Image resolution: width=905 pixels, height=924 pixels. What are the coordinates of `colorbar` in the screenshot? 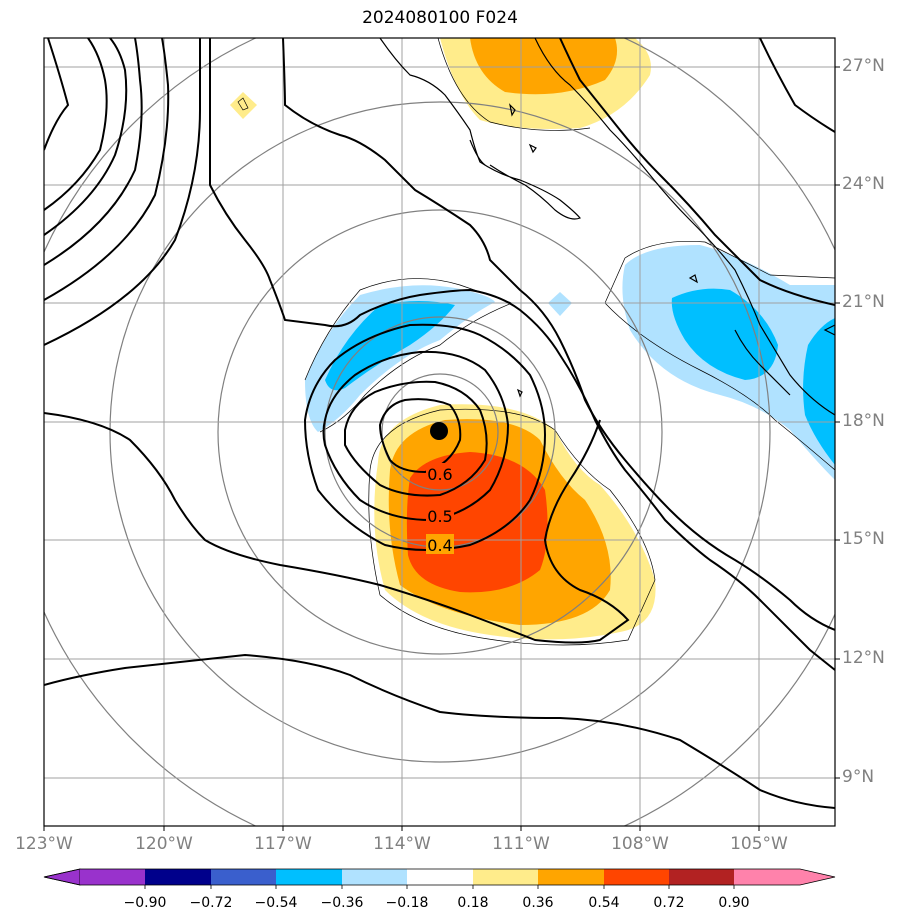 It's located at (439, 878).